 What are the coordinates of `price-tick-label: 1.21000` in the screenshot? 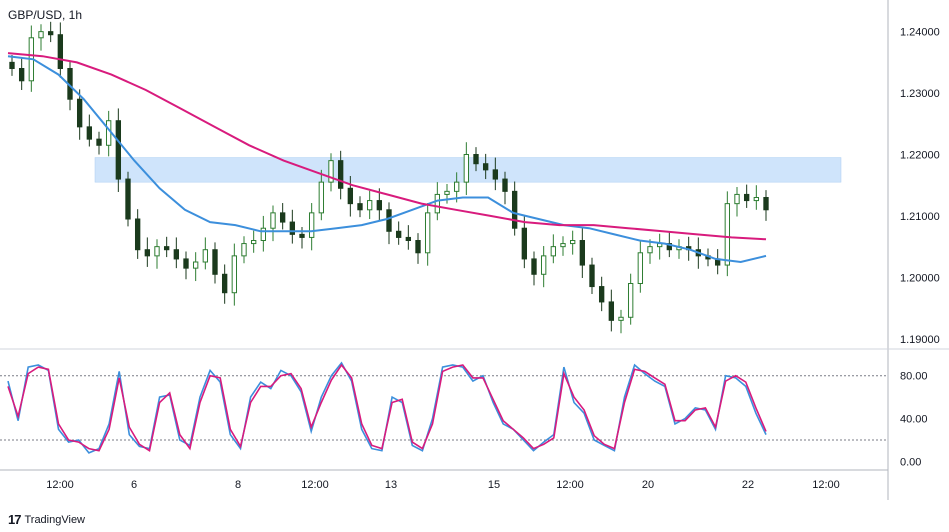 It's located at (920, 217).